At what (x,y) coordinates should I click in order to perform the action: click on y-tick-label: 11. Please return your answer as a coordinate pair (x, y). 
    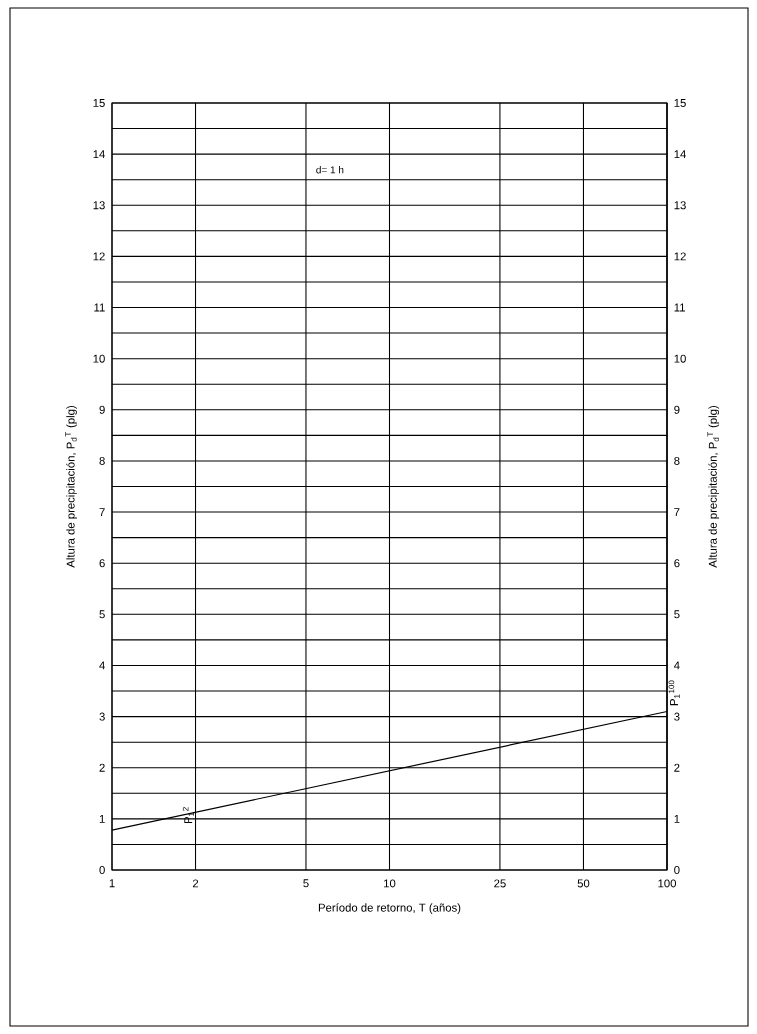
    Looking at the image, I should click on (99, 307).